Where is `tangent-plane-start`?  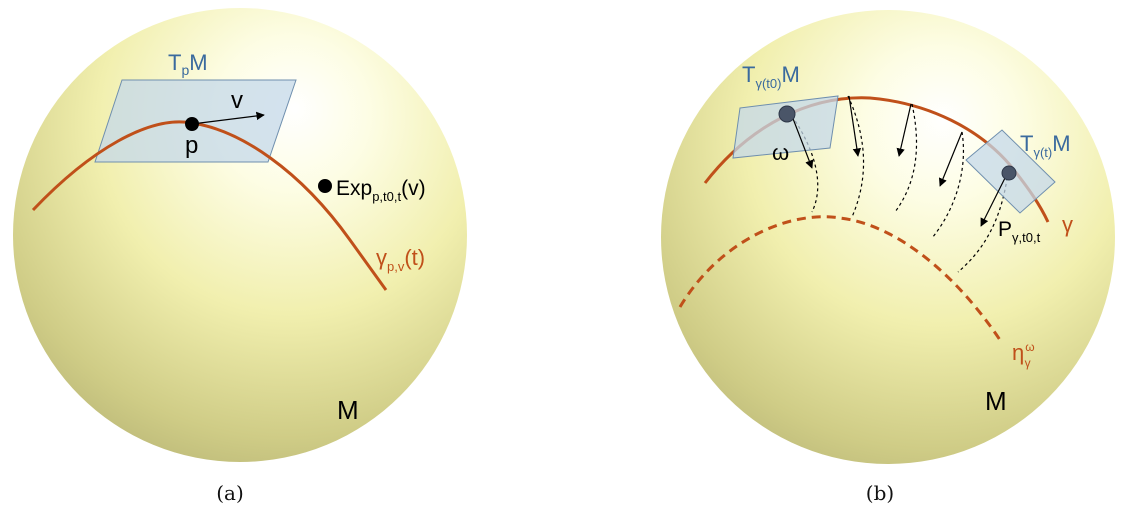
tangent-plane-start is located at coordinates (785, 127).